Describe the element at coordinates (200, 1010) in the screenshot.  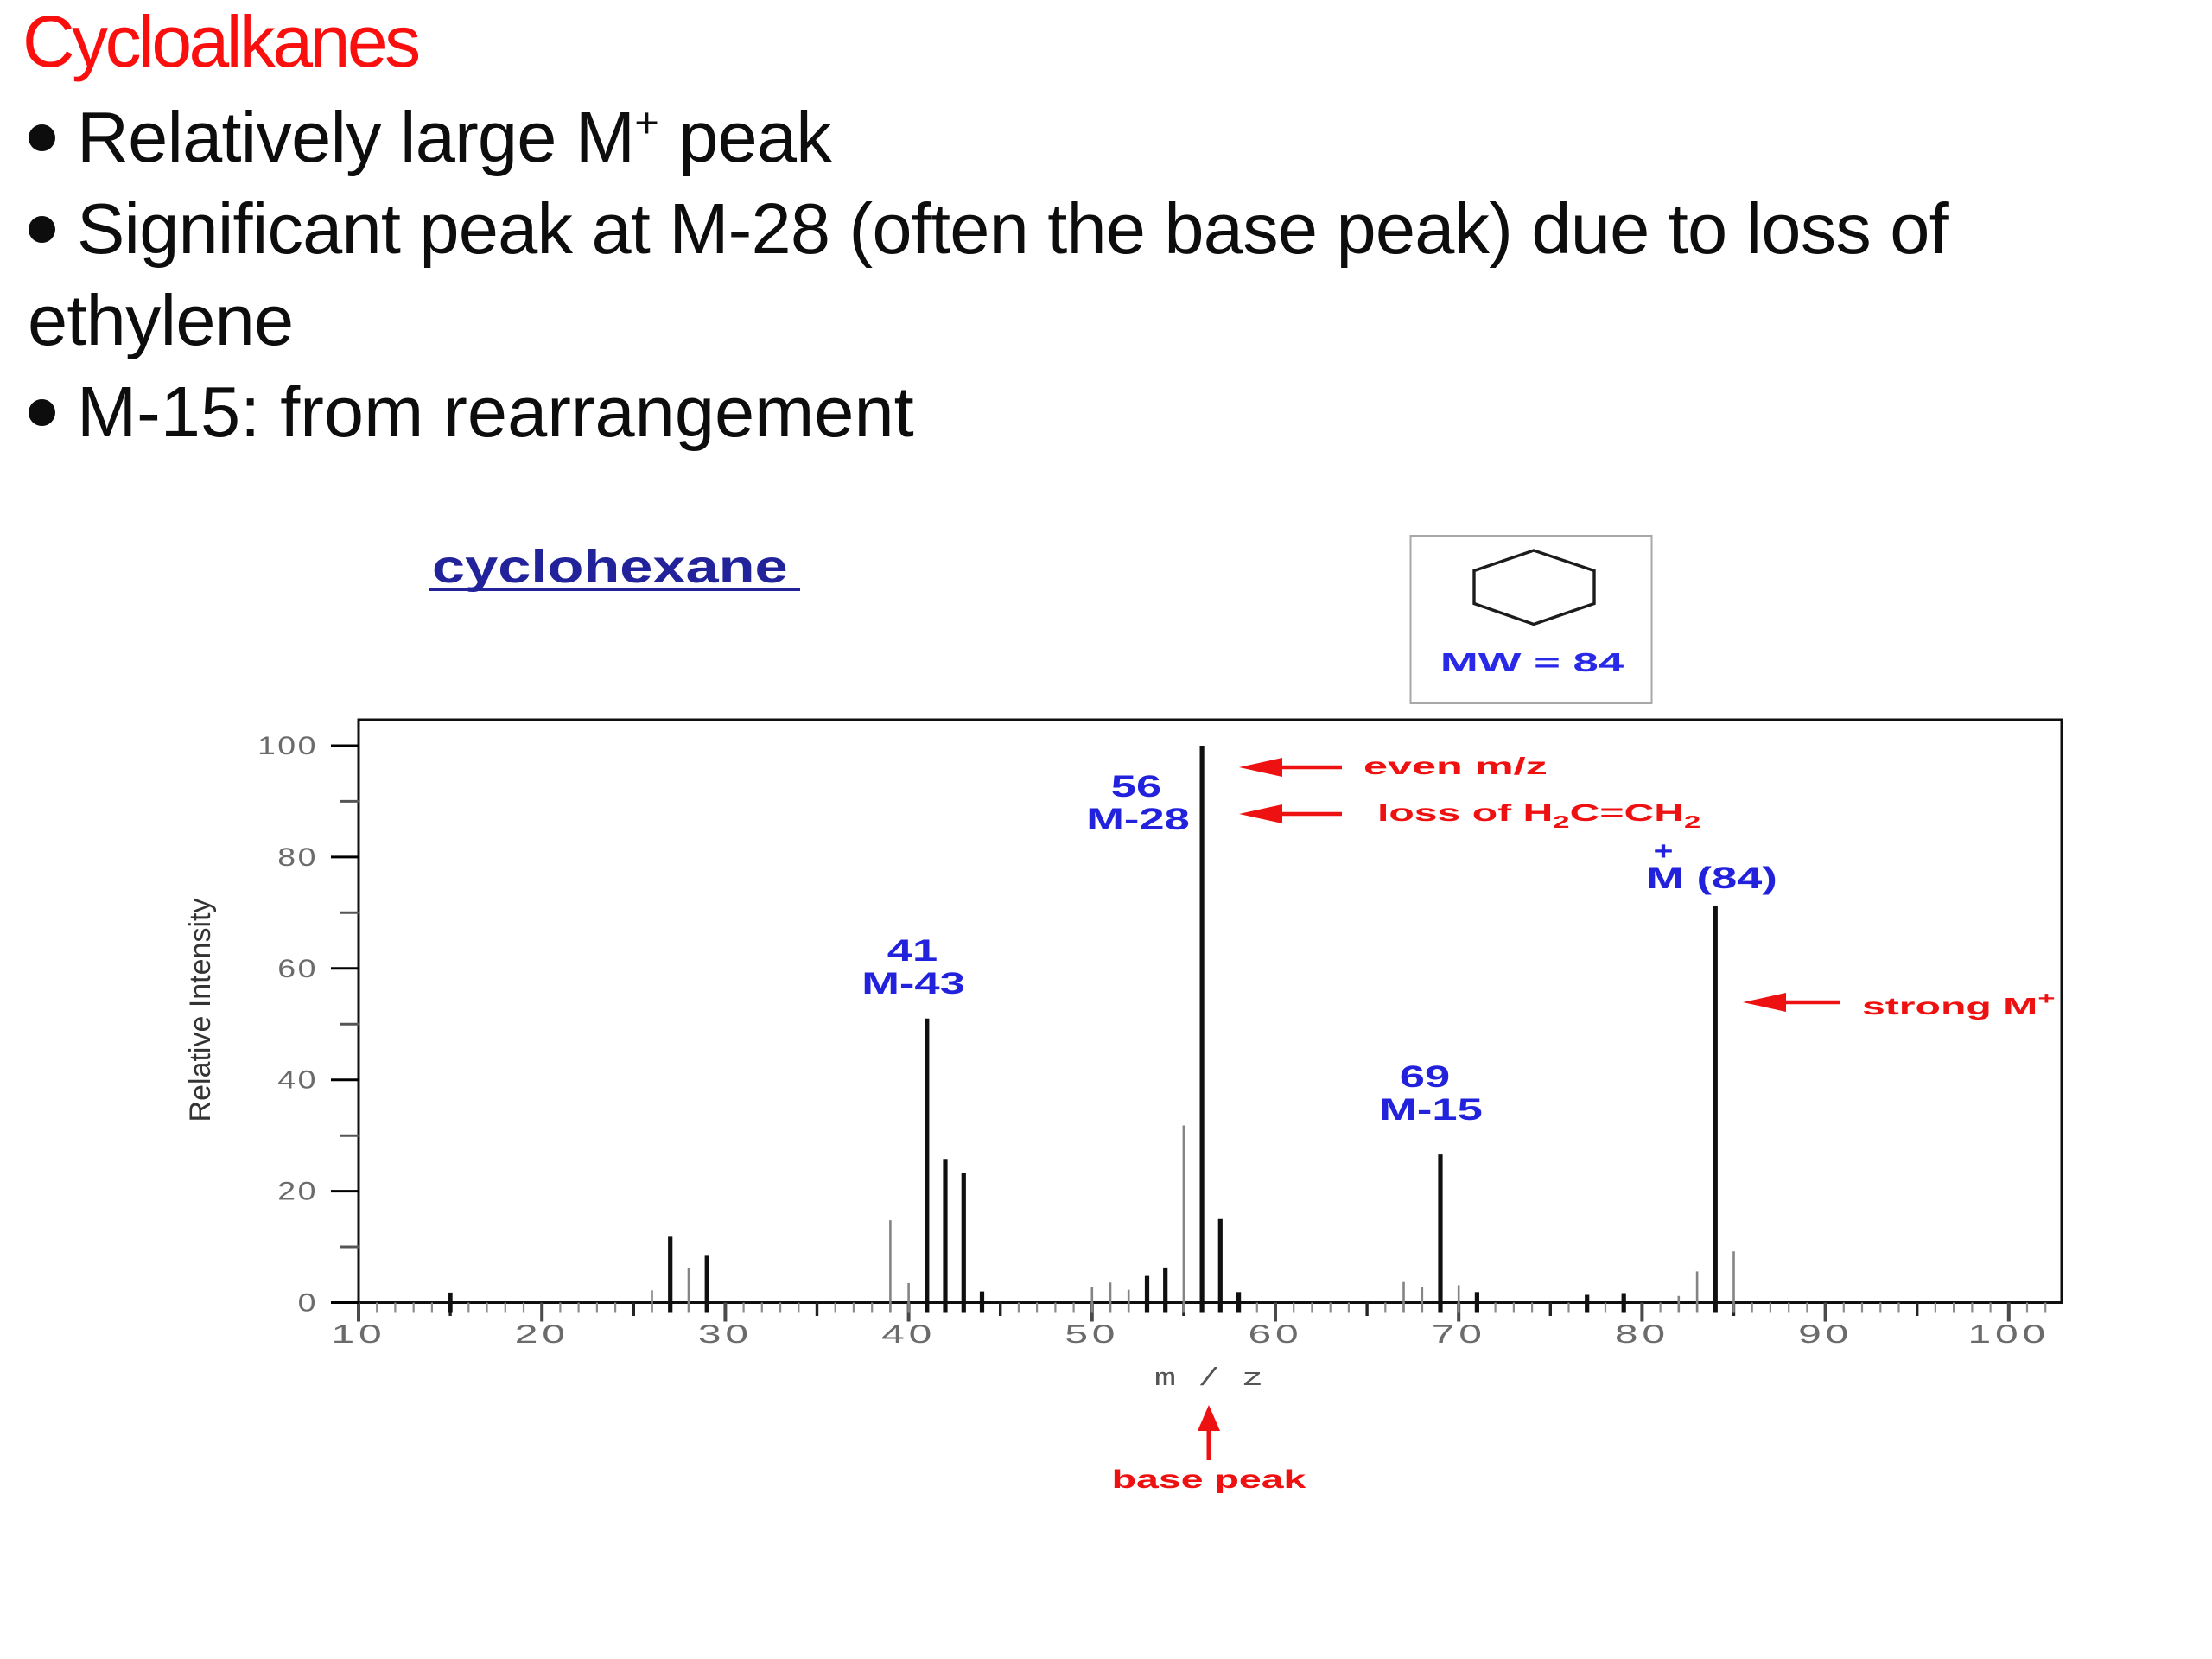
I see `svg-text: Relative Intensity` at that location.